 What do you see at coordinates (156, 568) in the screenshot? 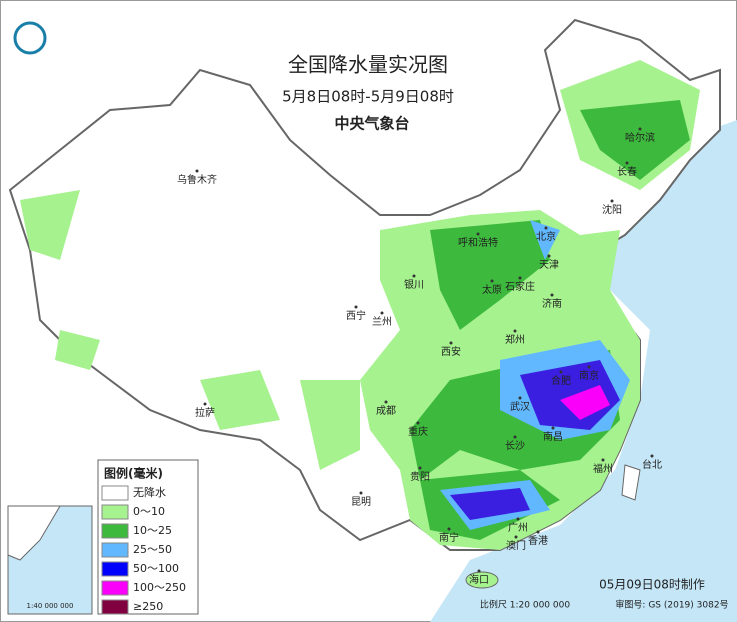
I see `legend-label: 50～100` at bounding box center [156, 568].